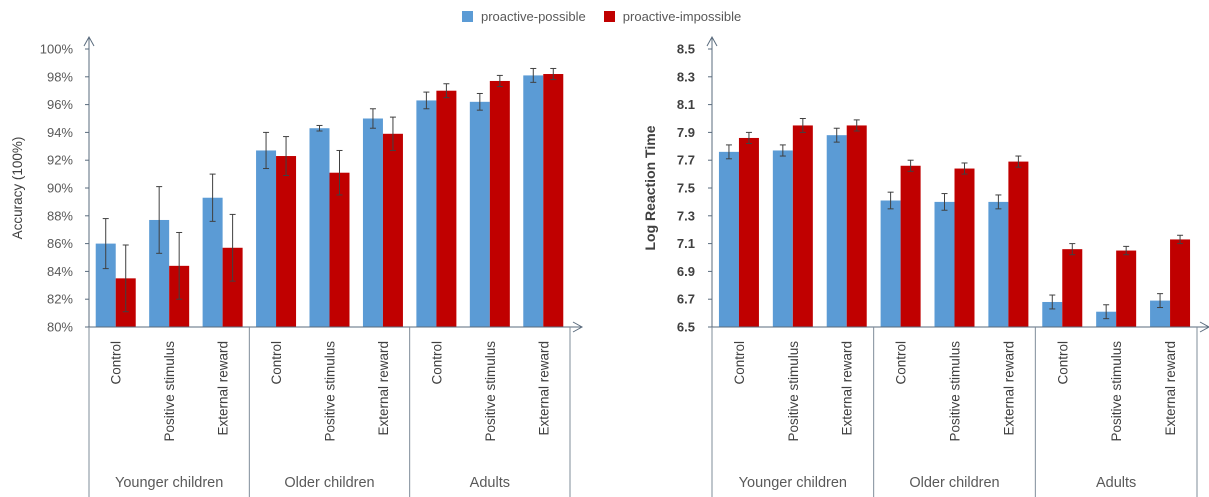 Image resolution: width=1209 pixels, height=497 pixels. What do you see at coordinates (17, 188) in the screenshot?
I see `chart1-y-axis-title: Accuracy (100%)` at bounding box center [17, 188].